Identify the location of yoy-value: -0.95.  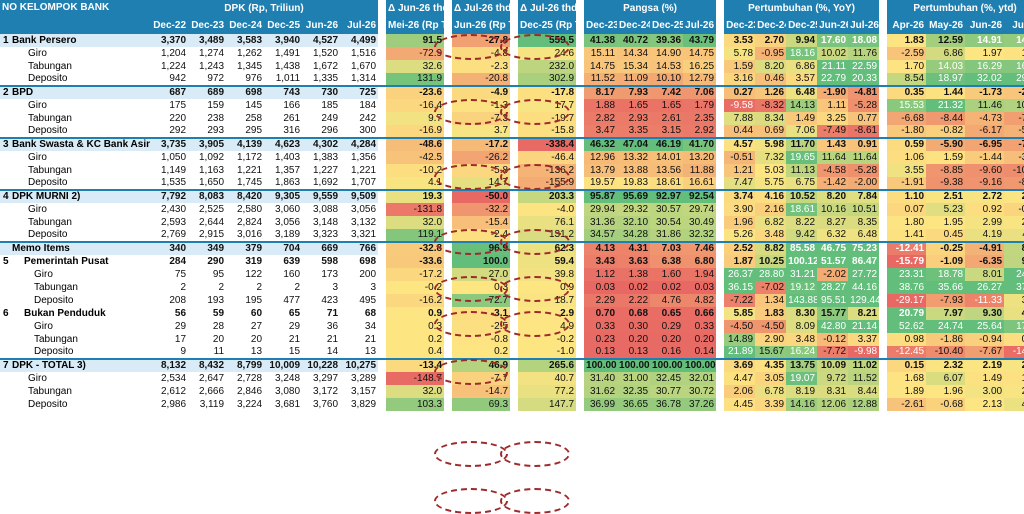
(771, 53).